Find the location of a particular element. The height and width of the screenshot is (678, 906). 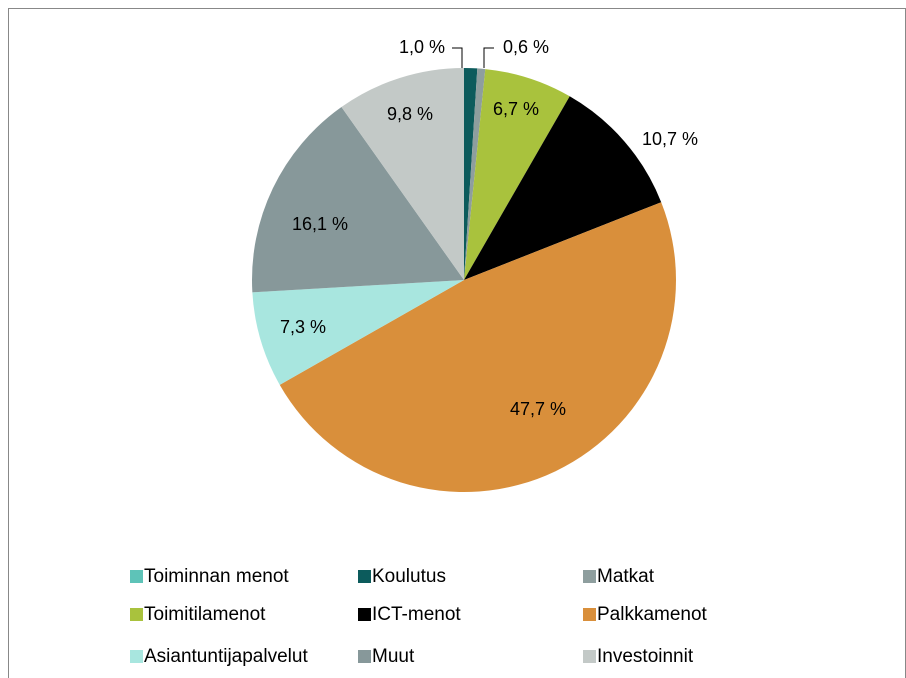

data-label: 9,8 % is located at coordinates (410, 114).